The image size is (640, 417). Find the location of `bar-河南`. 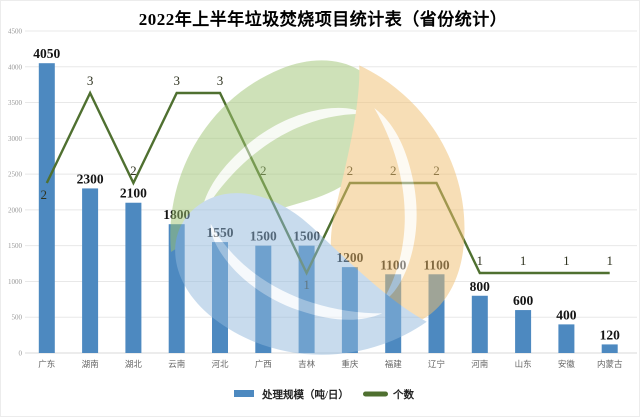

bar-河南 is located at coordinates (479, 324).